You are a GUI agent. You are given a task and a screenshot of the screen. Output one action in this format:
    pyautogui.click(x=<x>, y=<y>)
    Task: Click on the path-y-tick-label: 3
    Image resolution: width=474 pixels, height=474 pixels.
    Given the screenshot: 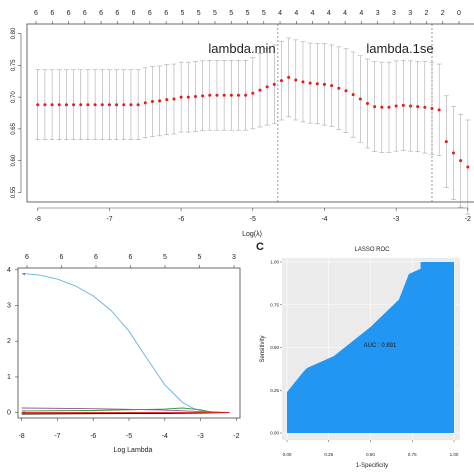 What is the action you would take?
    pyautogui.click(x=9, y=306)
    